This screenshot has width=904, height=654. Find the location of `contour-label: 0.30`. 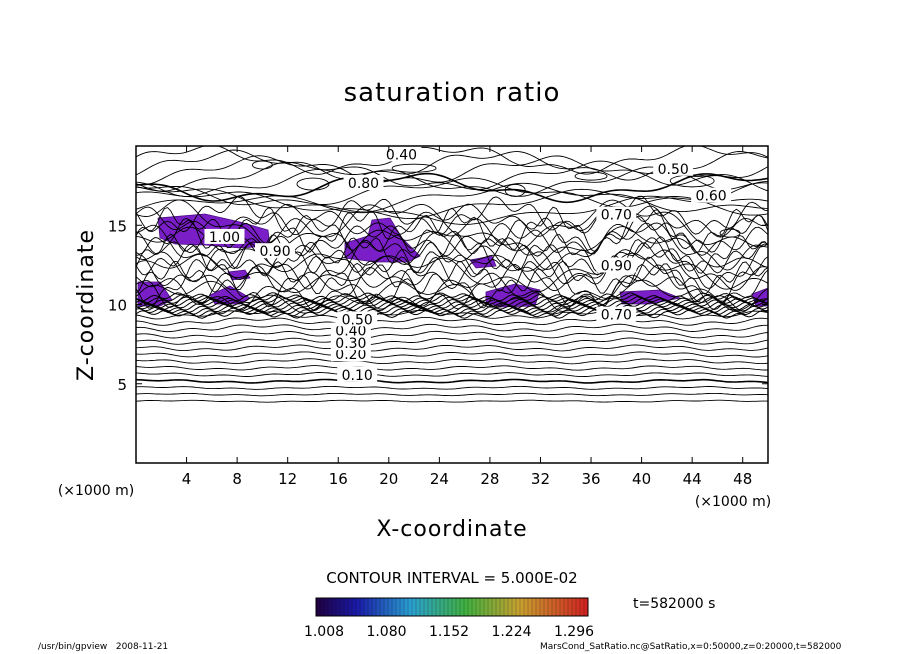

contour-label: 0.30 is located at coordinates (350, 344).